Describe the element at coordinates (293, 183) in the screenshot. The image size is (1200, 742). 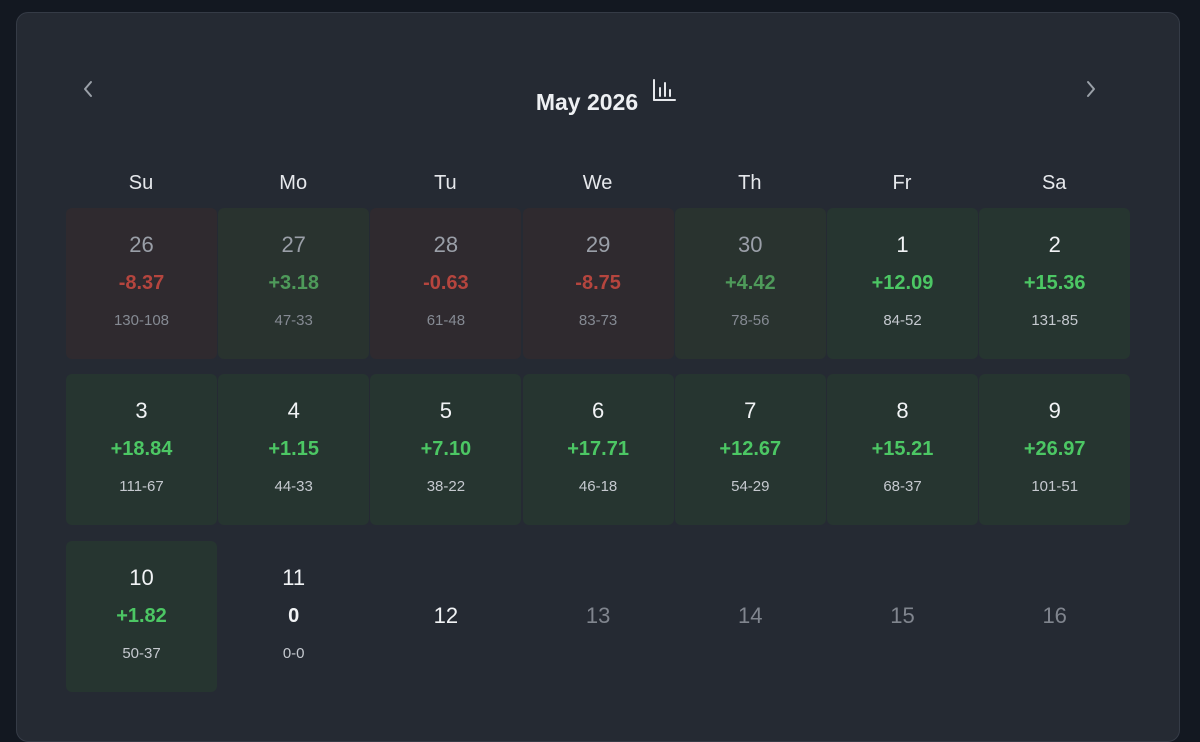
I see `weekday-label: Mo` at that location.